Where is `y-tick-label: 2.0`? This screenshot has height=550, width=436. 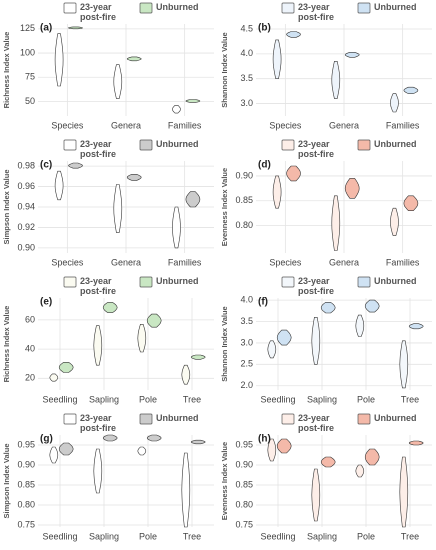
y-tick-label: 2.0 is located at coordinates (246, 385).